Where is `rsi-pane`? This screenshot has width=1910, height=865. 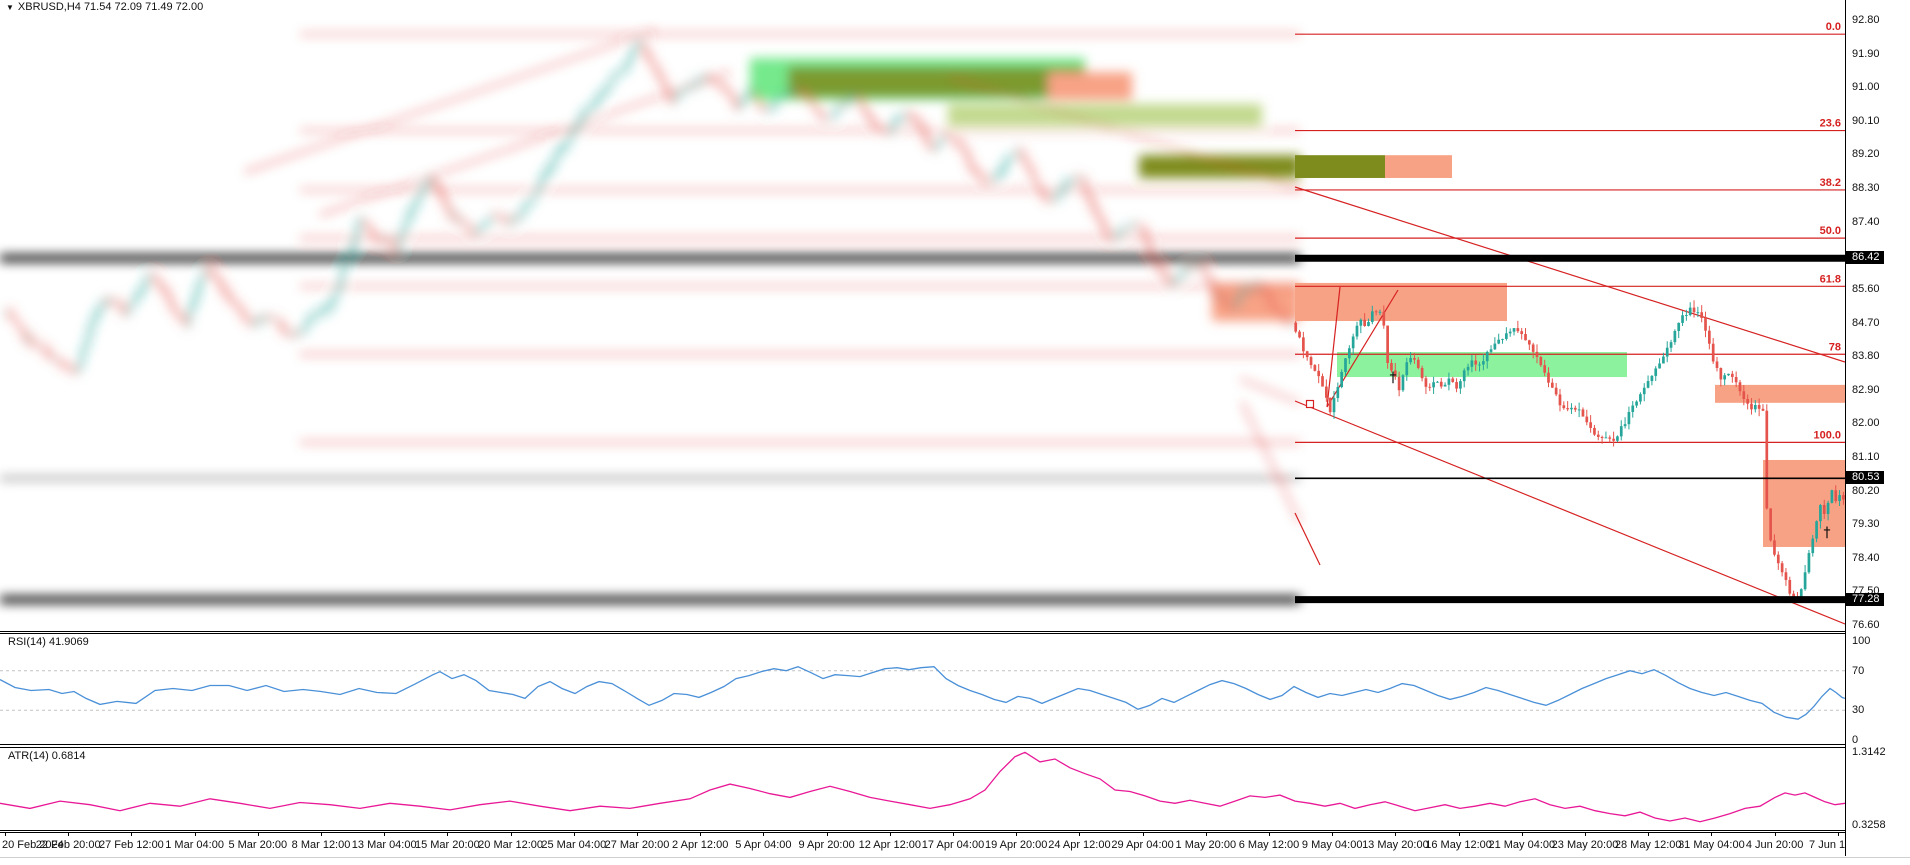 rsi-pane is located at coordinates (922, 689).